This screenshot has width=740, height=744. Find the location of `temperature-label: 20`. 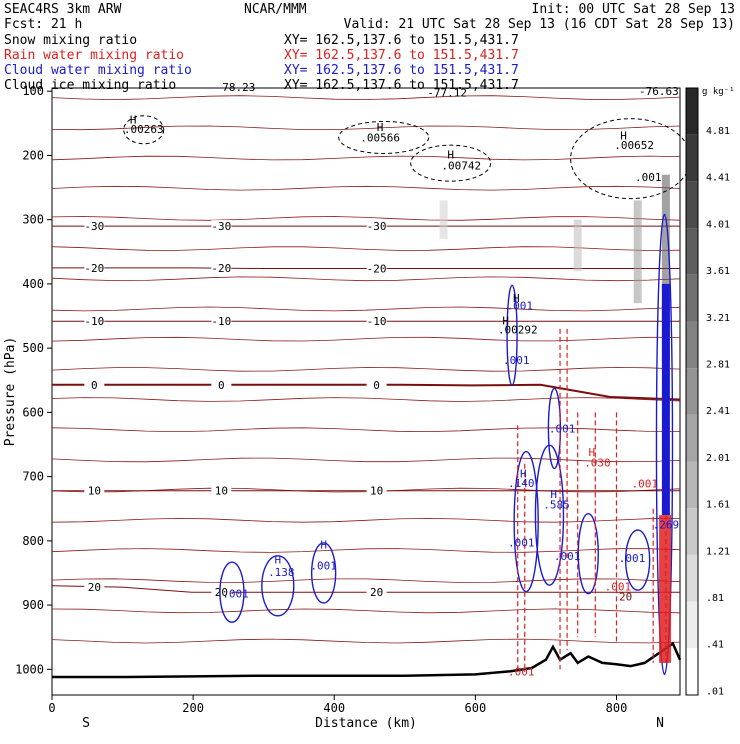

temperature-label: 20 is located at coordinates (376, 592).